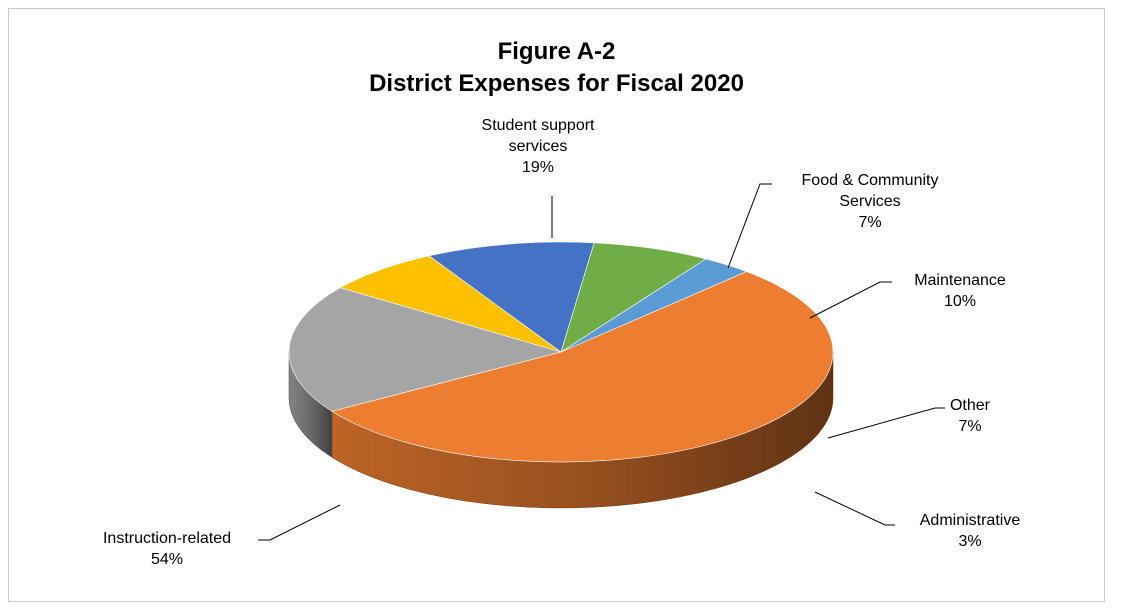 The height and width of the screenshot is (614, 1122). I want to click on slice-label-food: Food & Community Services 7%, so click(870, 201).